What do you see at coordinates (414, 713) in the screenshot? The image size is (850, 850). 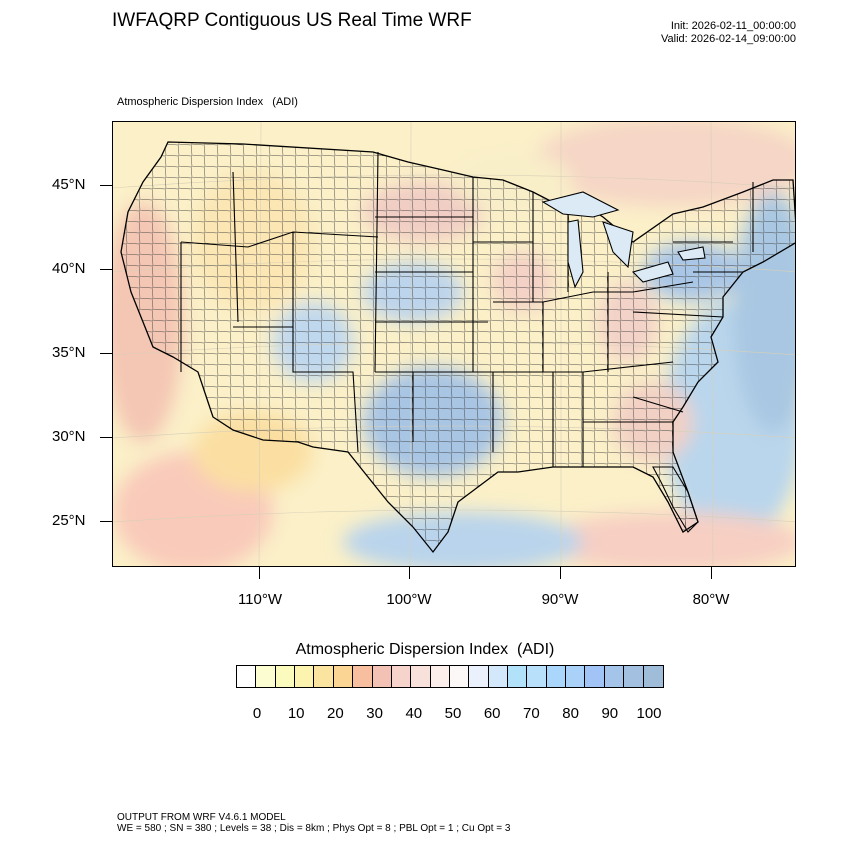 I see `colorbar-label: 40` at bounding box center [414, 713].